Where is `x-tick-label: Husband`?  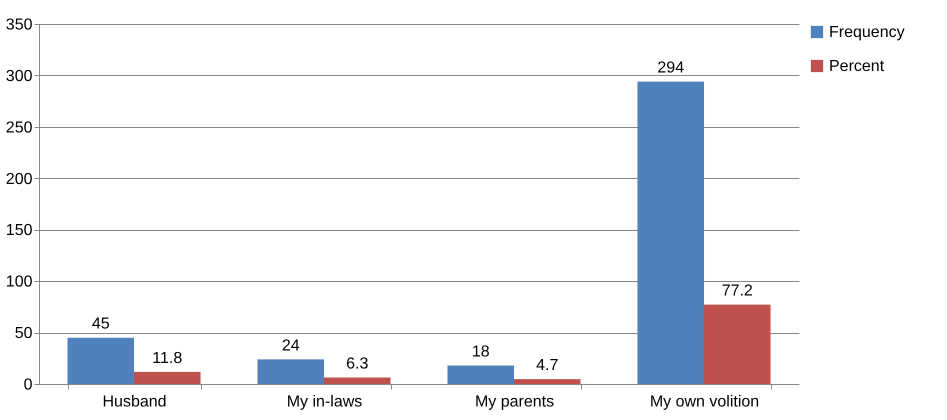 x-tick-label: Husband is located at coordinates (134, 402).